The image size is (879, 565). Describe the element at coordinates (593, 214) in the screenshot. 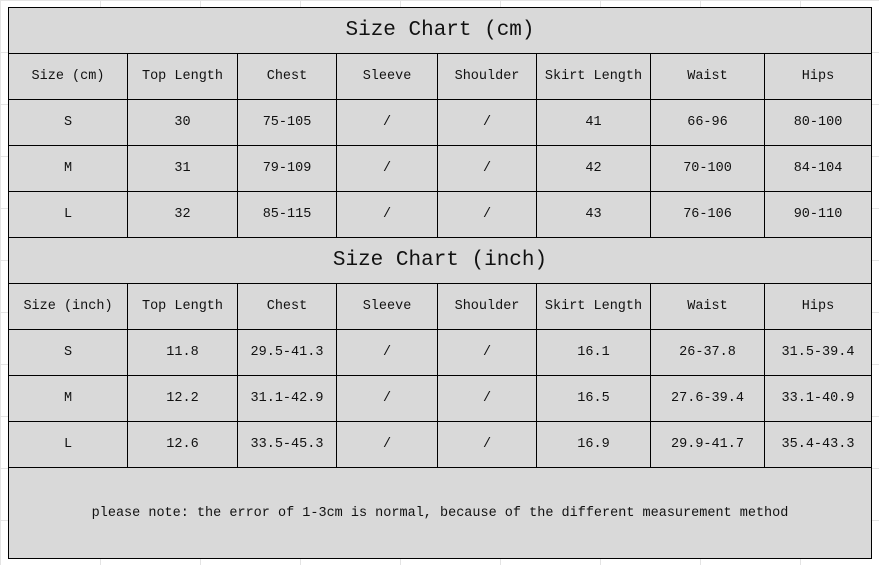

I see `table-cell: 43` at that location.